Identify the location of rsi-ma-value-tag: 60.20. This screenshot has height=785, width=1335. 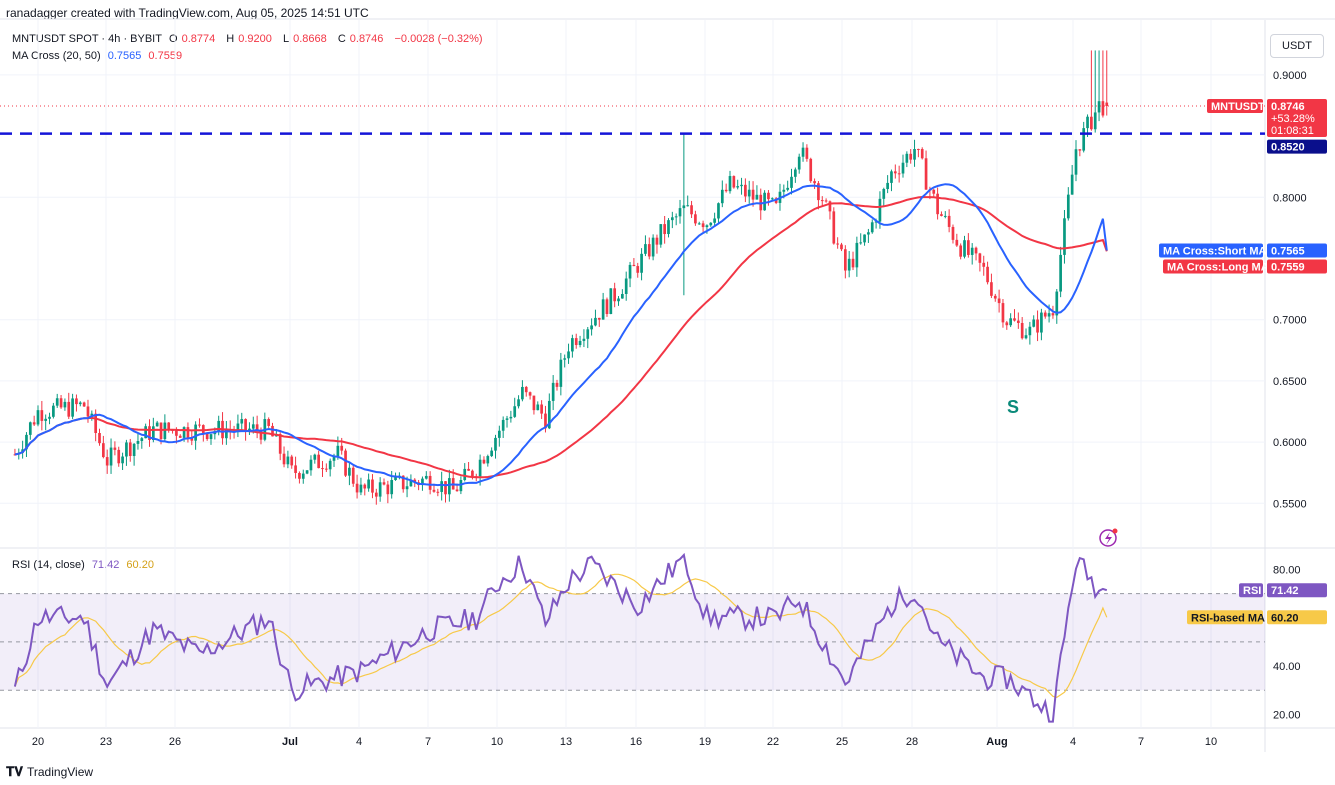
(1297, 617).